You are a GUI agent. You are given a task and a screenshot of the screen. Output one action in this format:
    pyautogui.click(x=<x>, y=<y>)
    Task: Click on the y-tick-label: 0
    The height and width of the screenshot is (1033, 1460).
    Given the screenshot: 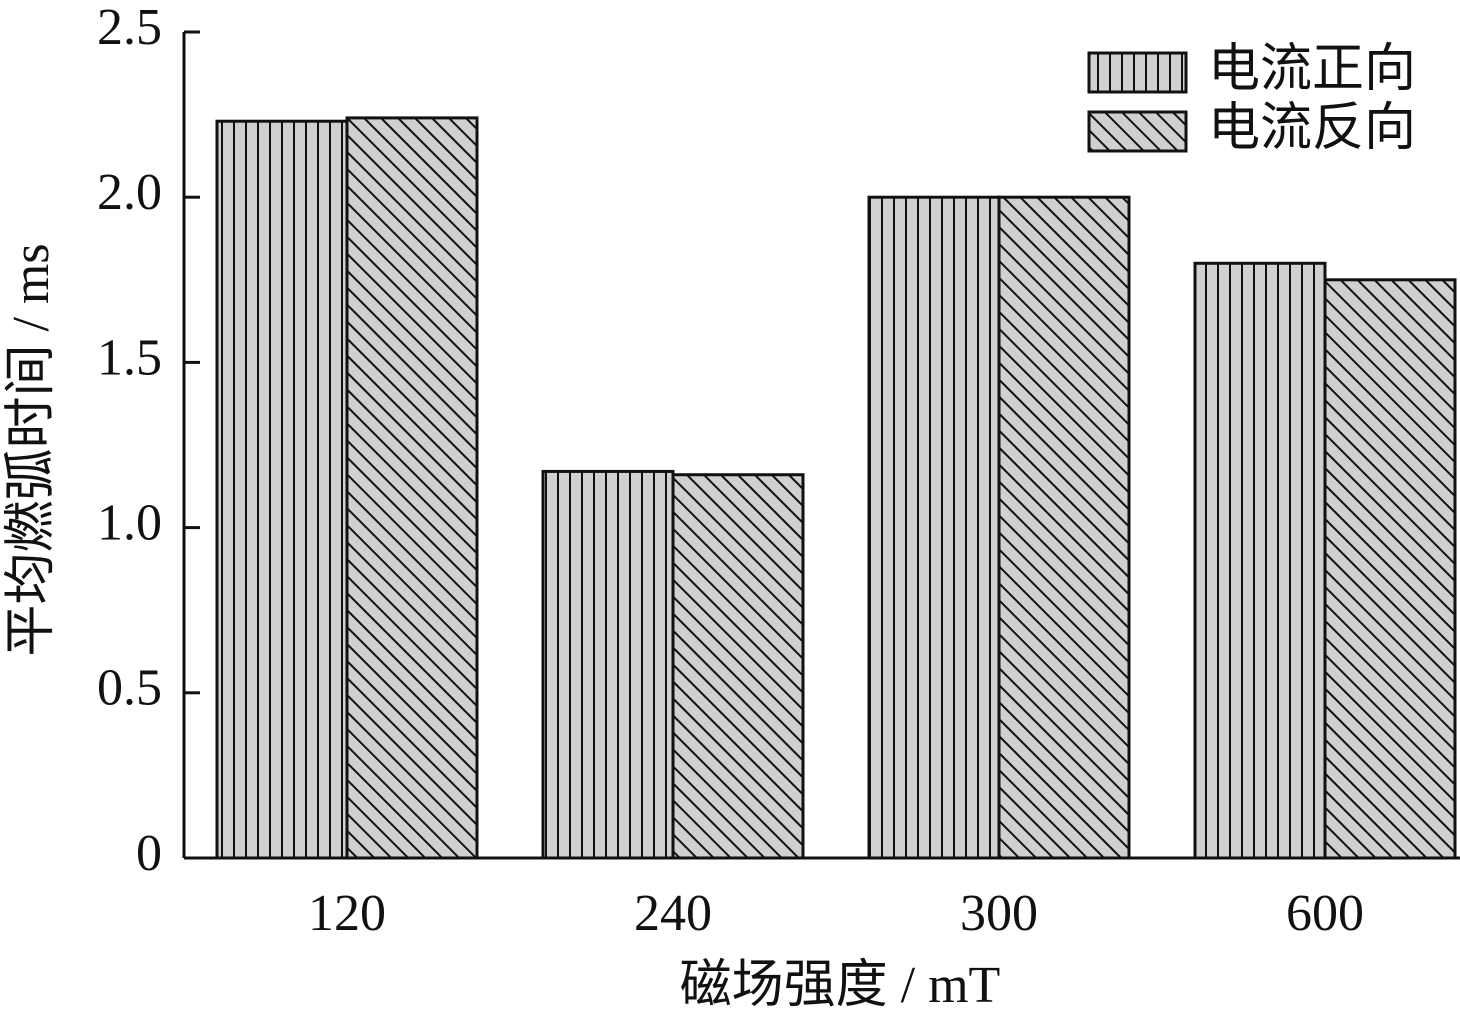 What is the action you would take?
    pyautogui.click(x=149, y=853)
    